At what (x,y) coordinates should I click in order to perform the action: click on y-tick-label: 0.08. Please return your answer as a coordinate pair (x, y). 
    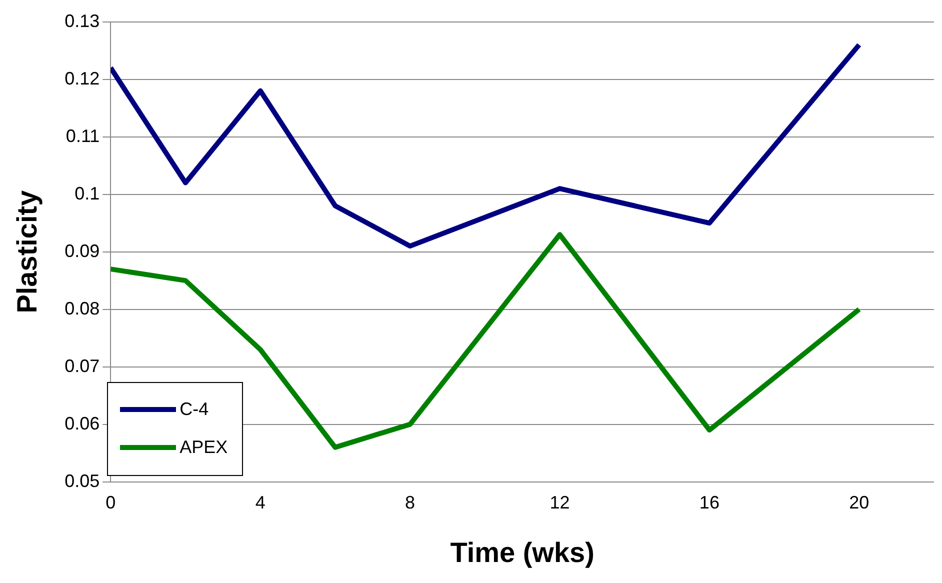
    Looking at the image, I should click on (82, 308).